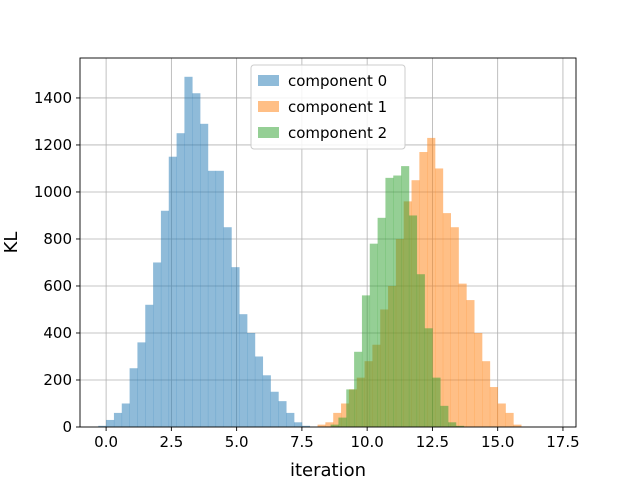 This screenshot has height=485, width=640. Describe the element at coordinates (11, 243) in the screenshot. I see `y-axis-label: KL` at that location.